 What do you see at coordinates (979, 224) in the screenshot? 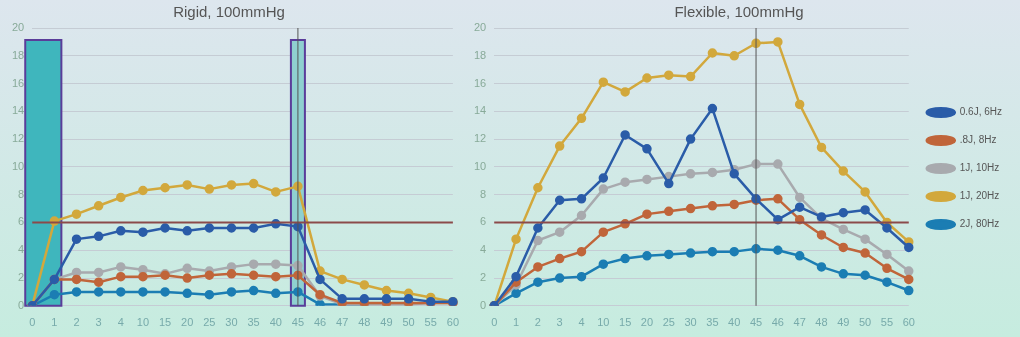
I see `legend-label: 2J, 80Hz` at bounding box center [979, 224].